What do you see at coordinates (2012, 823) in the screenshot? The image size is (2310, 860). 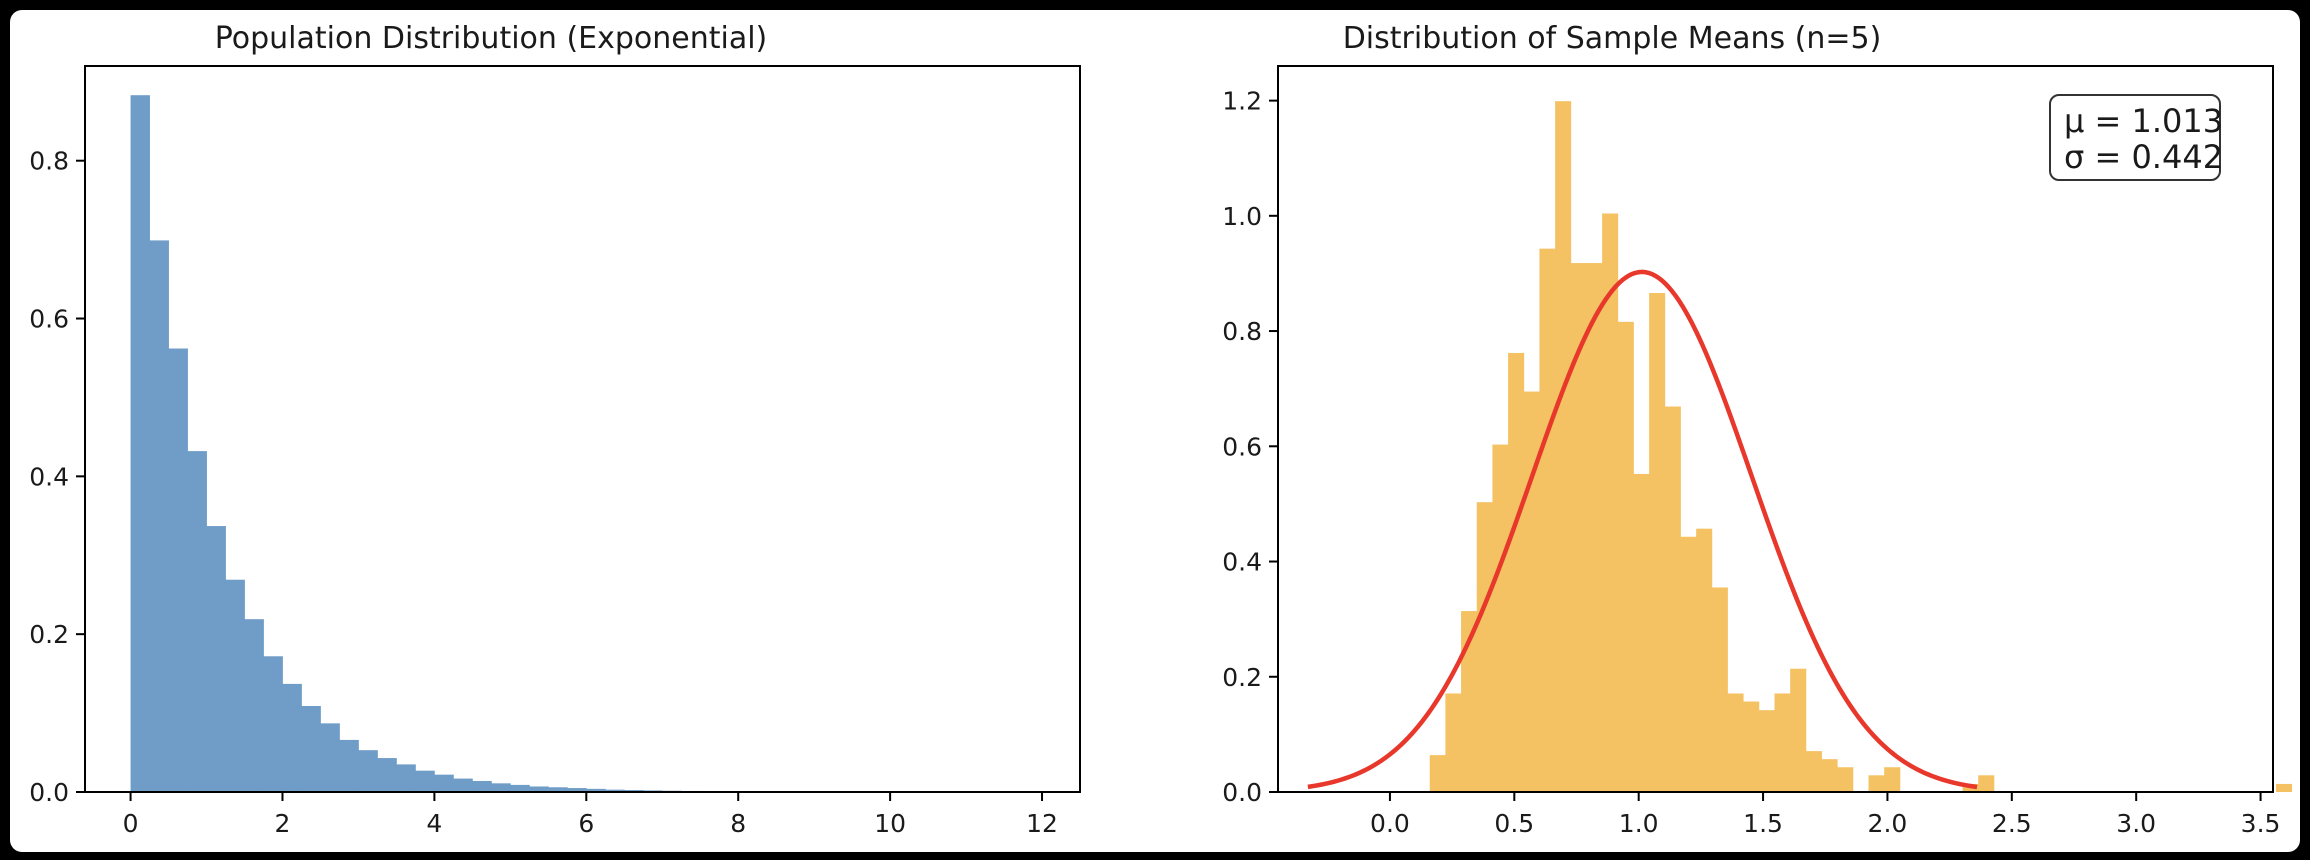 I see `x-tick-label: 2.5` at bounding box center [2012, 823].